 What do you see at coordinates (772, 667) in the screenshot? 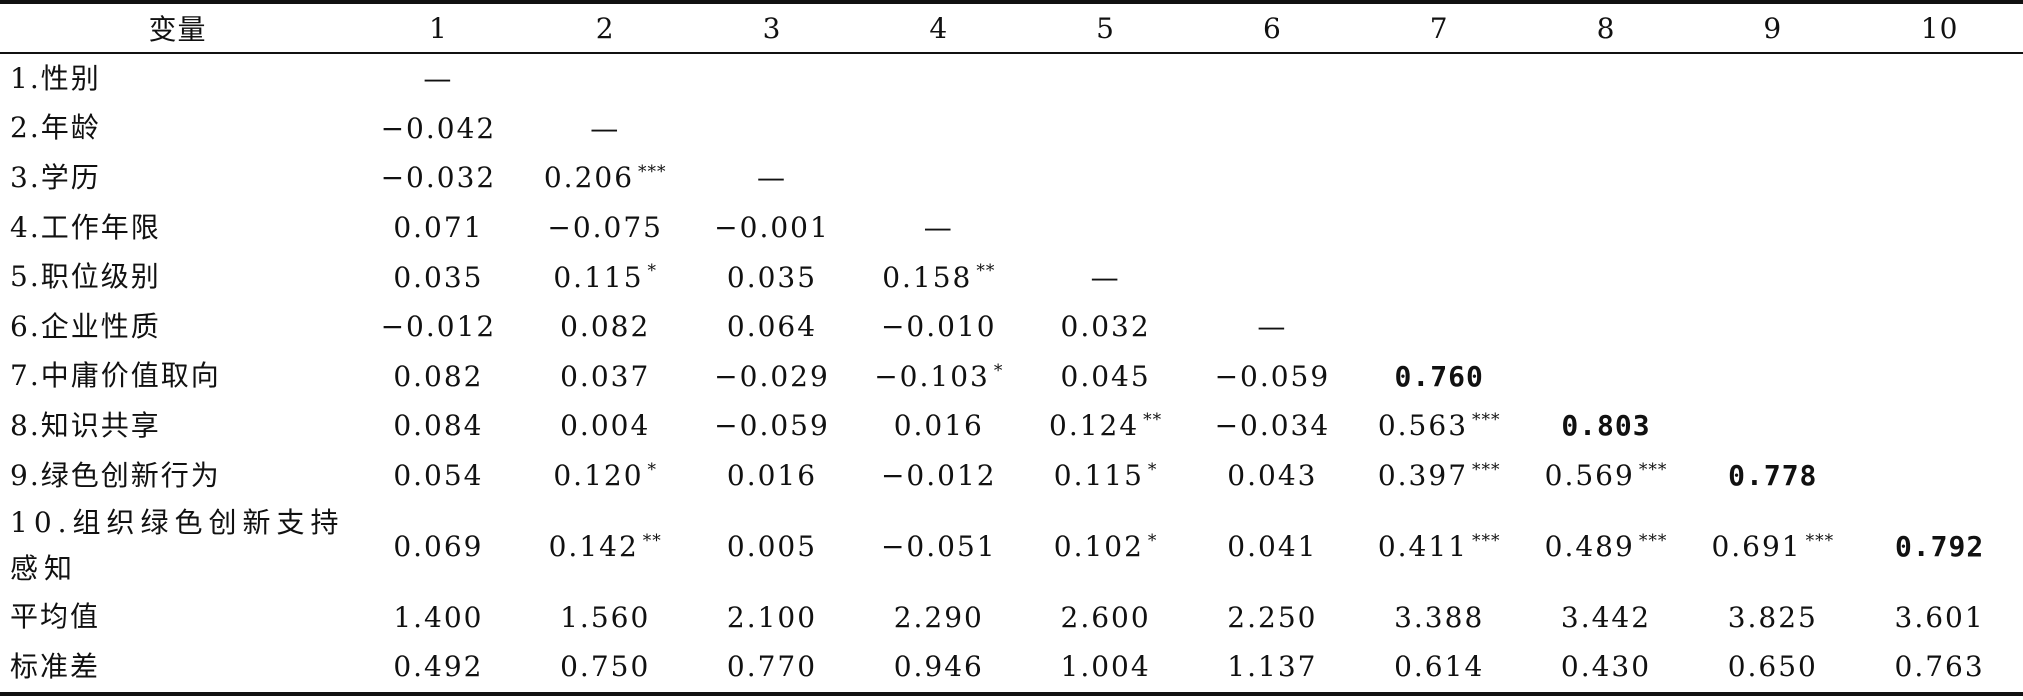
I see `cell-value: 0.770` at bounding box center [772, 667].